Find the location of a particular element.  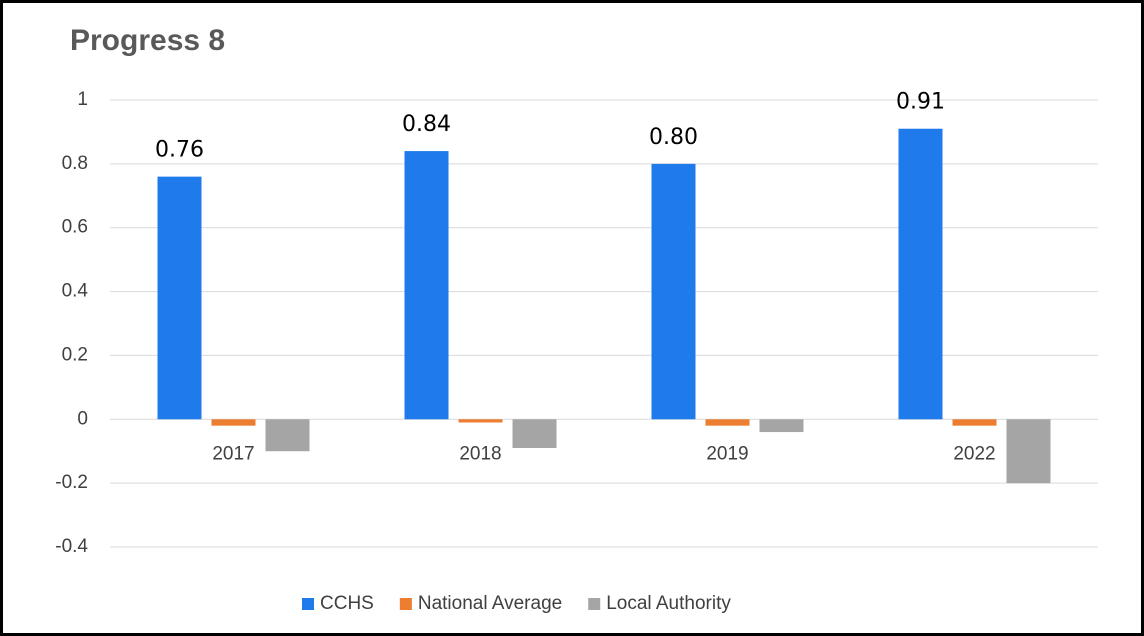

y-tick-label: 0 is located at coordinates (82, 418).